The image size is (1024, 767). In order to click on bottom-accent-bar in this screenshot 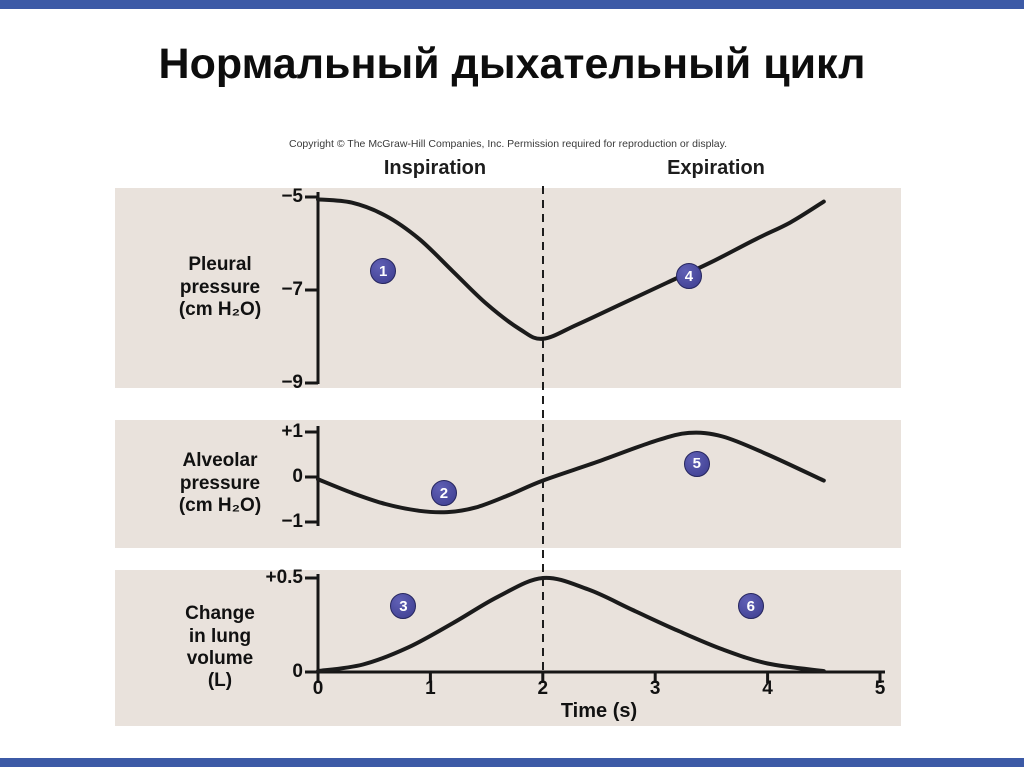, I will do `click(512, 762)`.